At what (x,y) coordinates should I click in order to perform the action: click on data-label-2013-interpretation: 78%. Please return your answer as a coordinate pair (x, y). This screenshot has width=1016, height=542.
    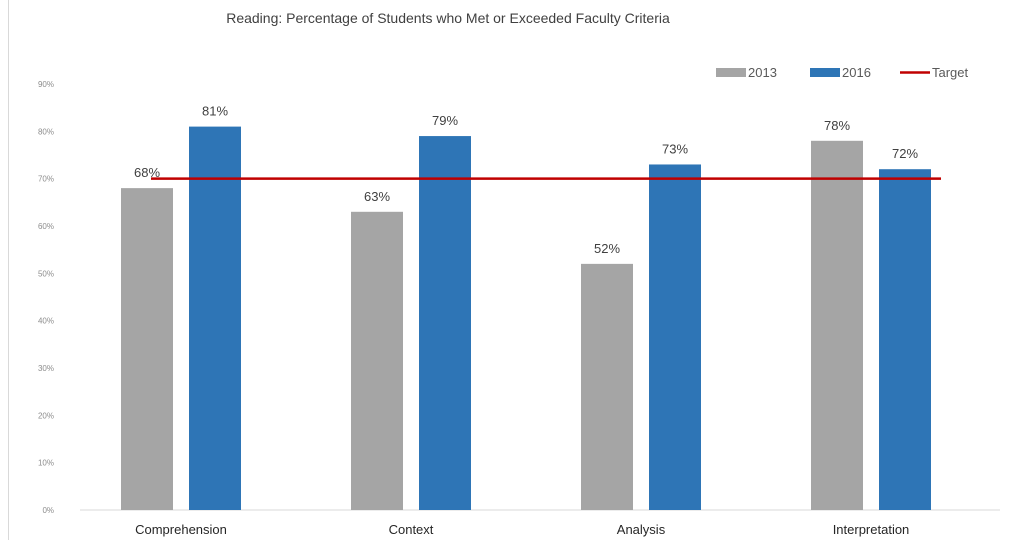
    Looking at the image, I should click on (837, 125).